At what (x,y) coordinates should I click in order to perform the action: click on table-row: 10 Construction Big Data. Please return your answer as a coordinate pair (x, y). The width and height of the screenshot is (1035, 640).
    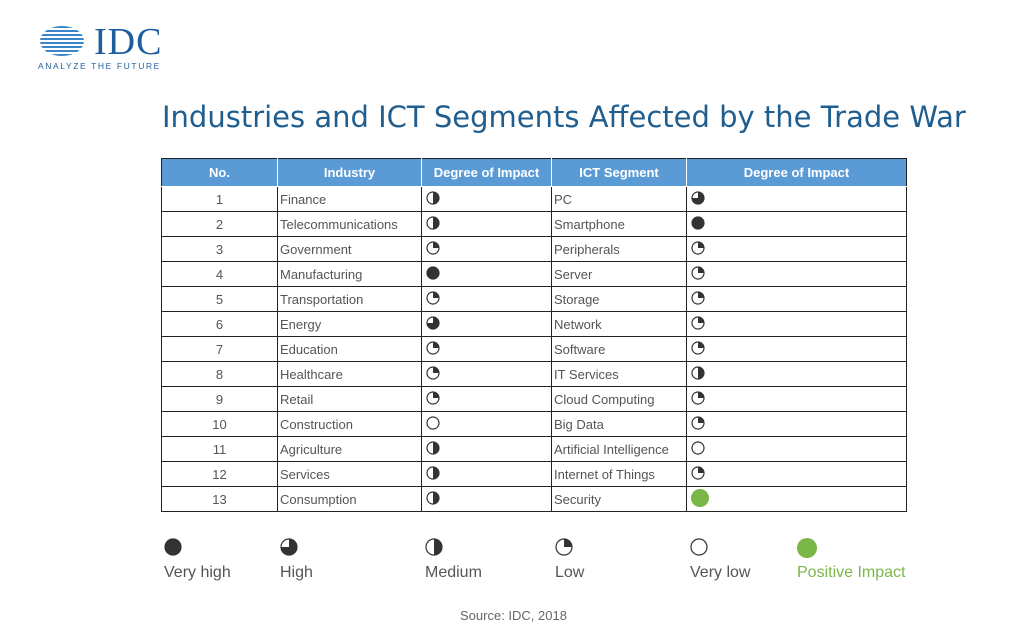
    Looking at the image, I should click on (534, 424).